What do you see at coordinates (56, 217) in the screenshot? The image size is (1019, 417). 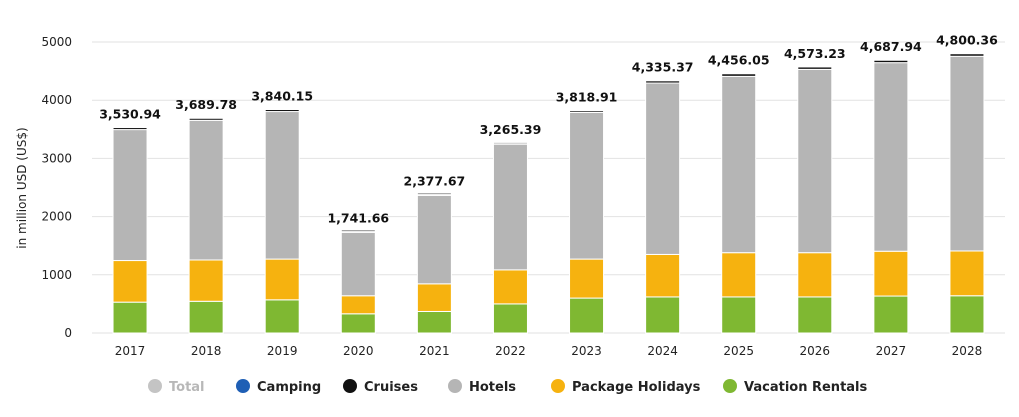 I see `y-tick-label: 2000` at bounding box center [56, 217].